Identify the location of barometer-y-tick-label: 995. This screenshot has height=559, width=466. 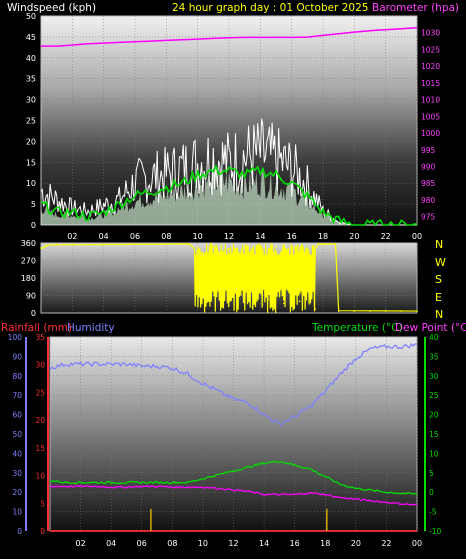
(428, 150).